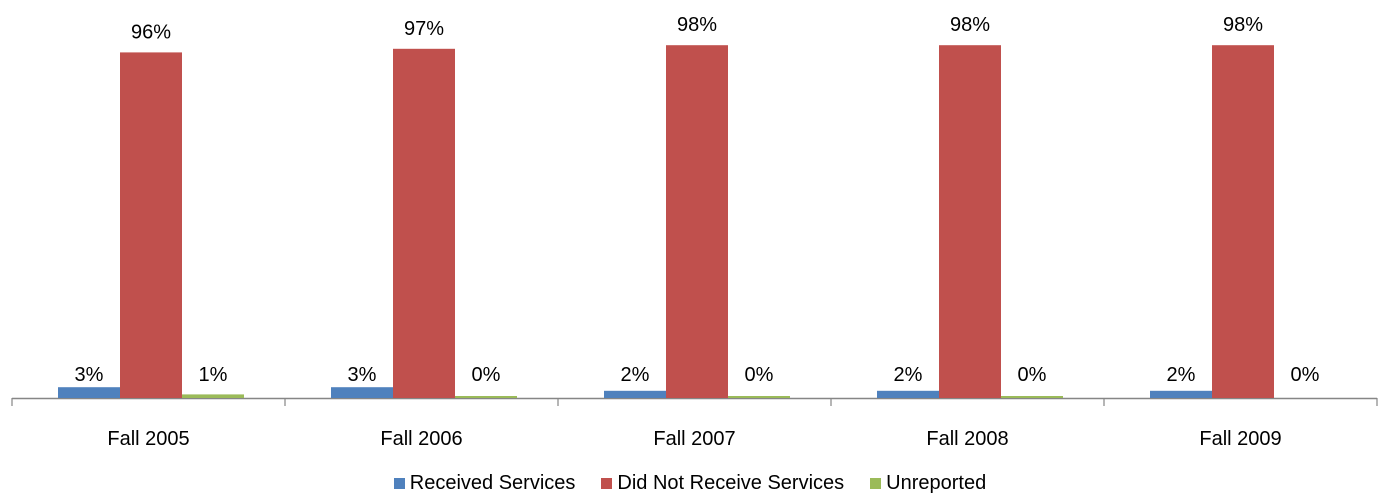 The height and width of the screenshot is (499, 1380). What do you see at coordinates (1032, 397) in the screenshot?
I see `bar-unreported-fall-2008` at bounding box center [1032, 397].